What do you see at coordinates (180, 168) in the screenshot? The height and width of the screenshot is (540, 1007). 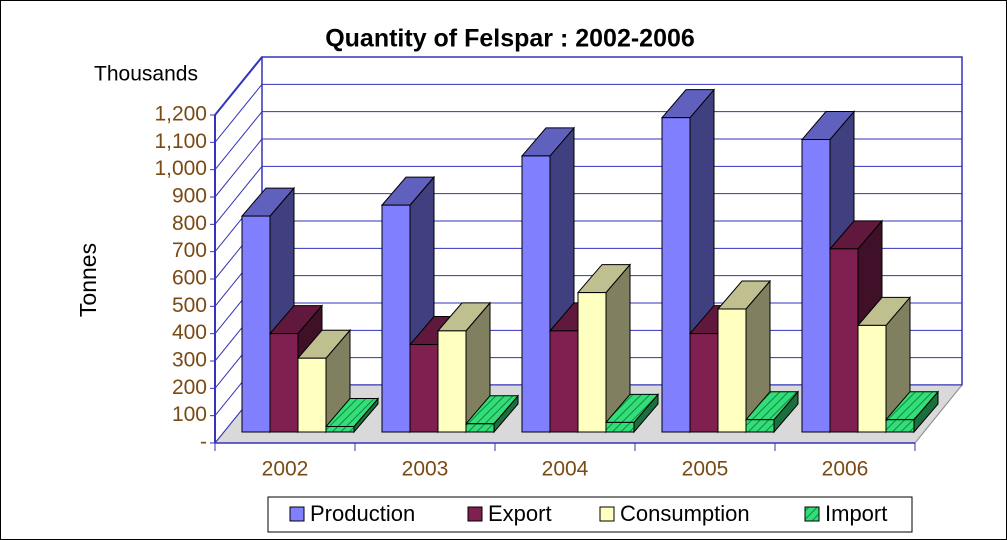 I see `y-tick-label: 1,000` at bounding box center [180, 168].